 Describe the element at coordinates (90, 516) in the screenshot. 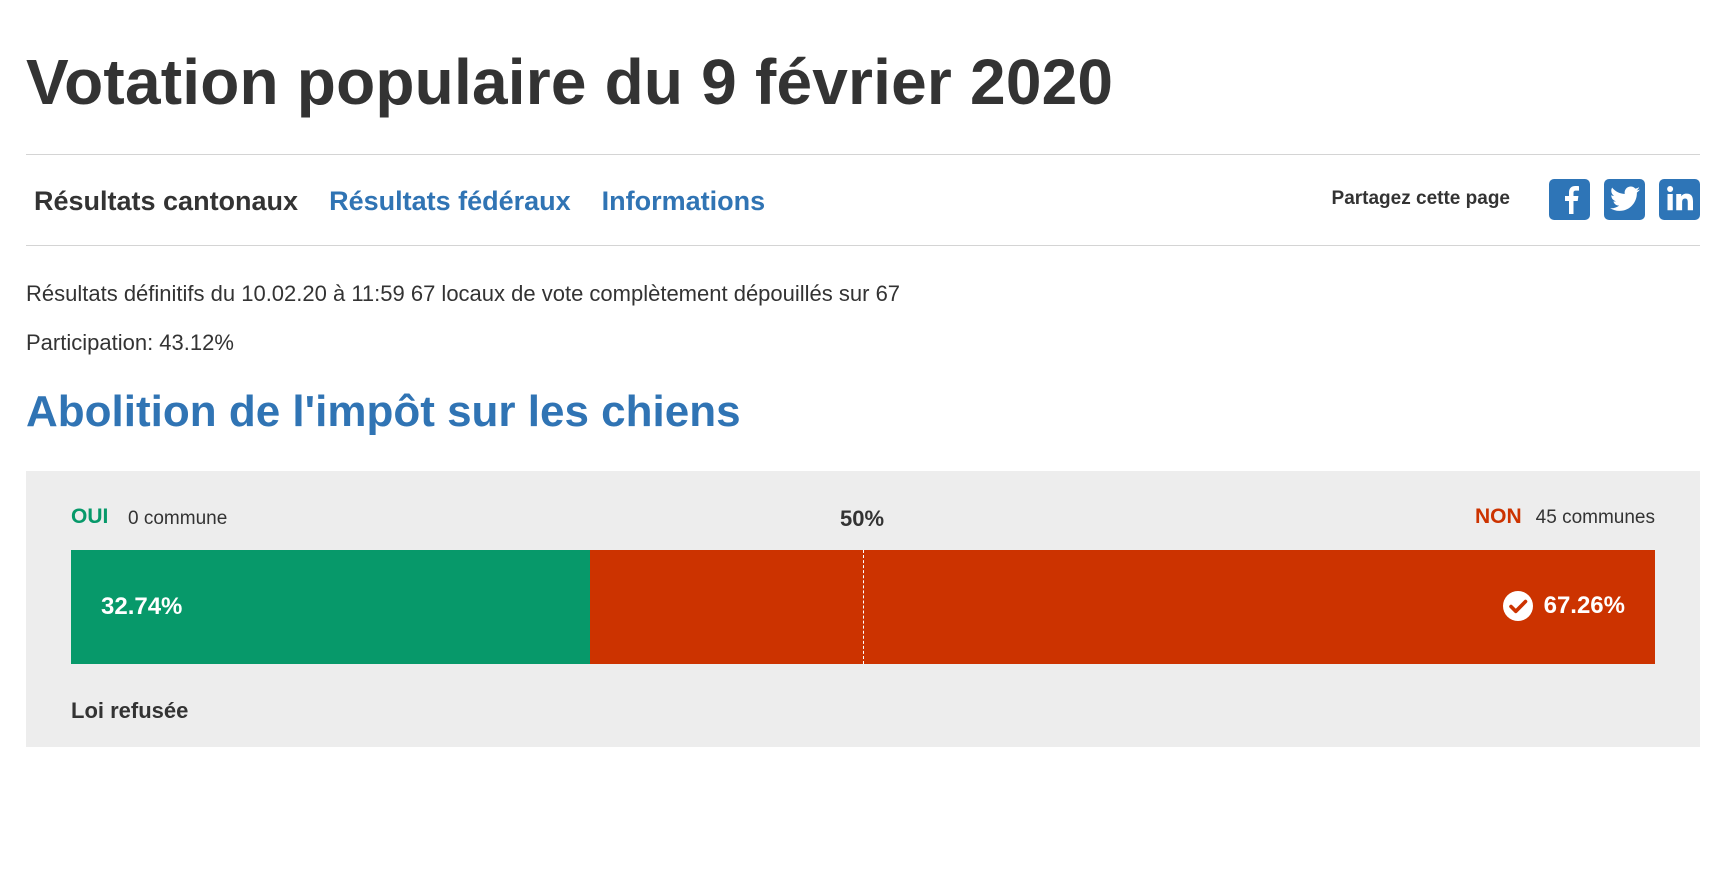

I see `yes-label: OUI` at that location.